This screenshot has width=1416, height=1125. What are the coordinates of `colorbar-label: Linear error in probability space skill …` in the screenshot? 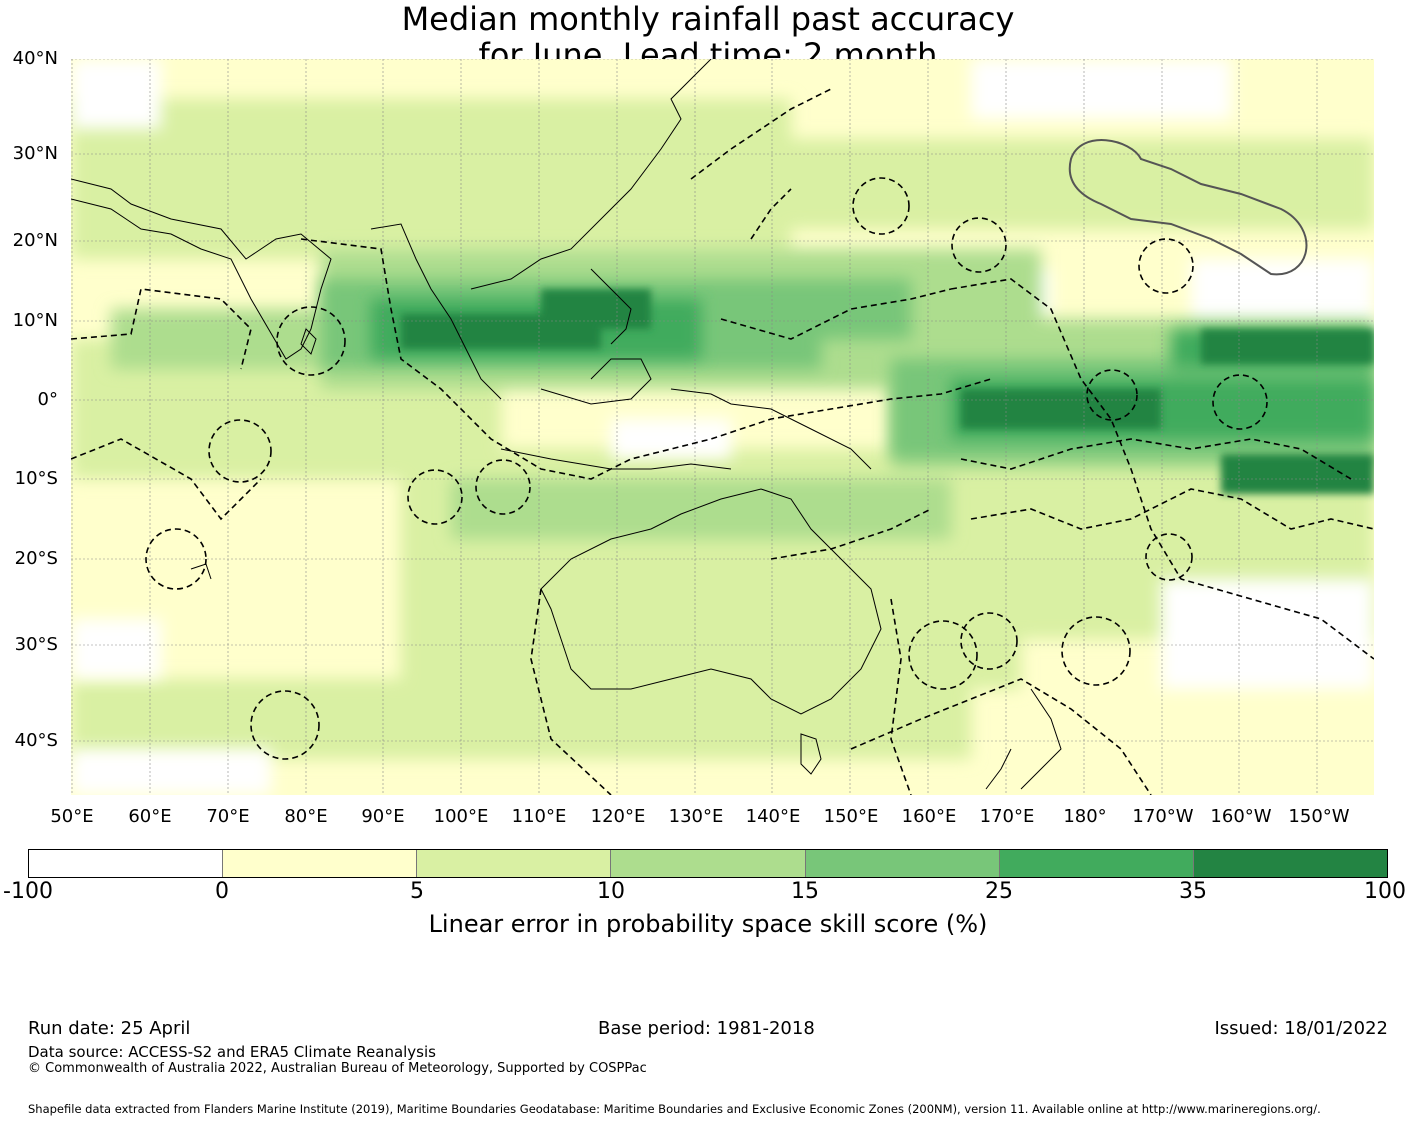 It's located at (708, 924).